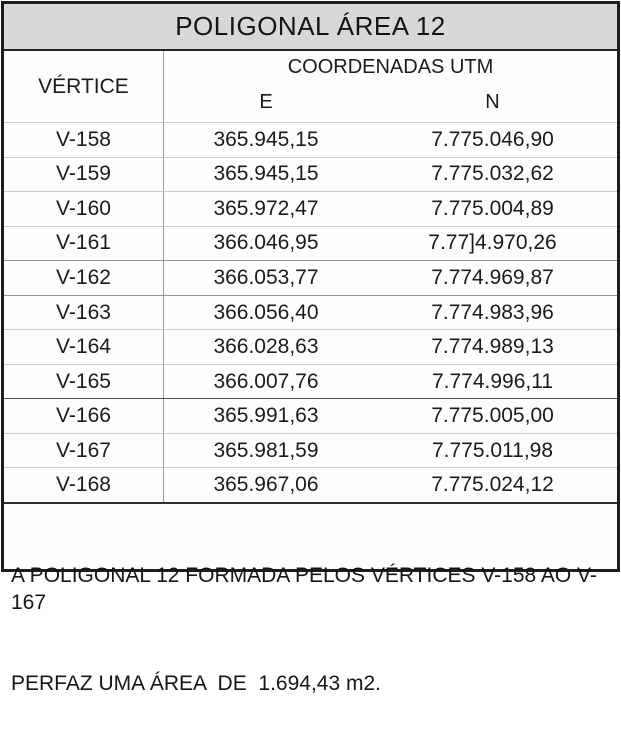 The image size is (621, 751). Describe the element at coordinates (492, 208) in the screenshot. I see `n-coordinate-cell: 7.775.004,89` at that location.